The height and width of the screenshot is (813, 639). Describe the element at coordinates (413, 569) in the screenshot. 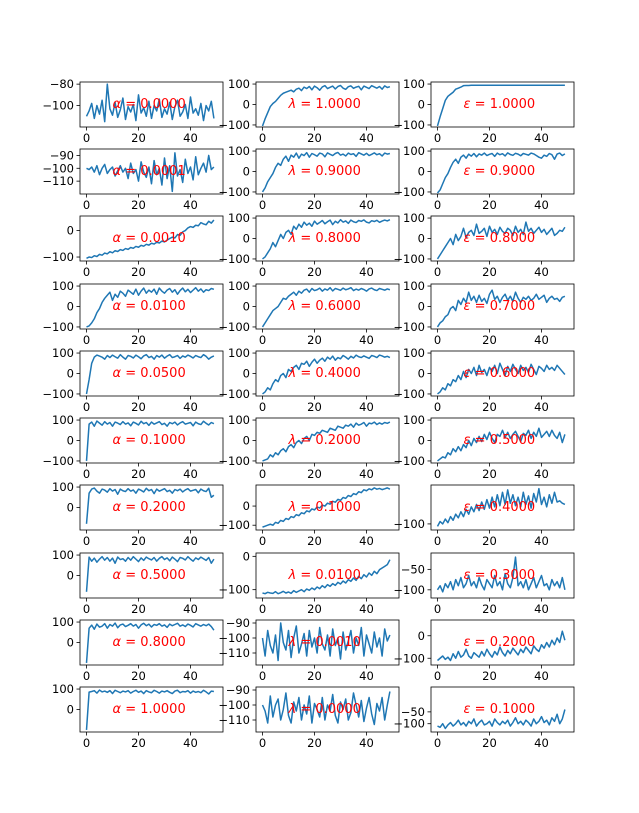

I see `y-tick-label: −50` at that location.